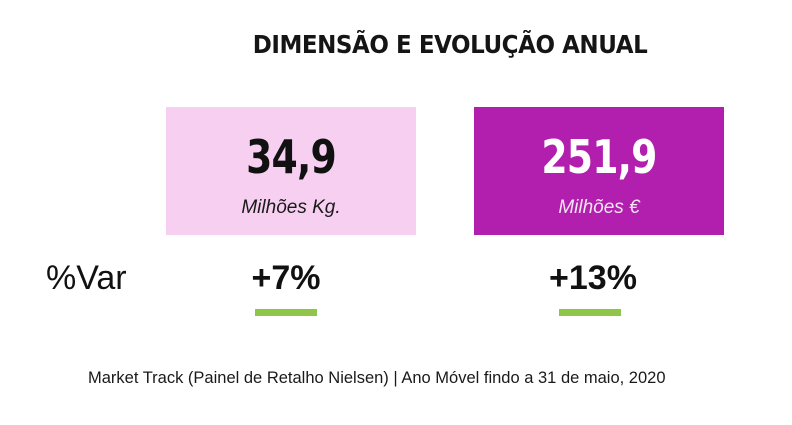 The image size is (792, 425). Describe the element at coordinates (291, 157) in the screenshot. I see `volume-value: 34,9` at that location.